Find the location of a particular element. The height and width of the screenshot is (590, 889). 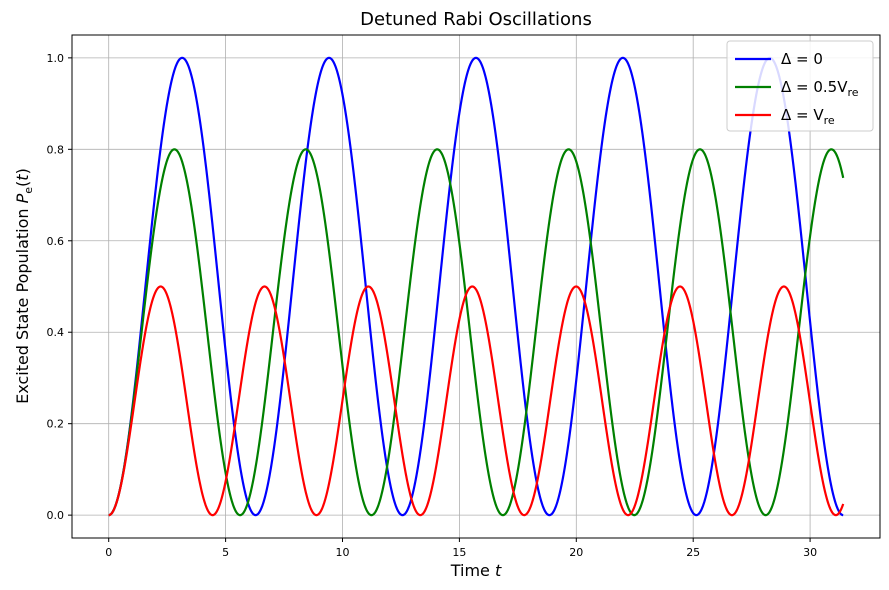

y-axis-ticks: 0.0 0.2 0.4 0.6 0.8 1.0 is located at coordinates (59, 287).